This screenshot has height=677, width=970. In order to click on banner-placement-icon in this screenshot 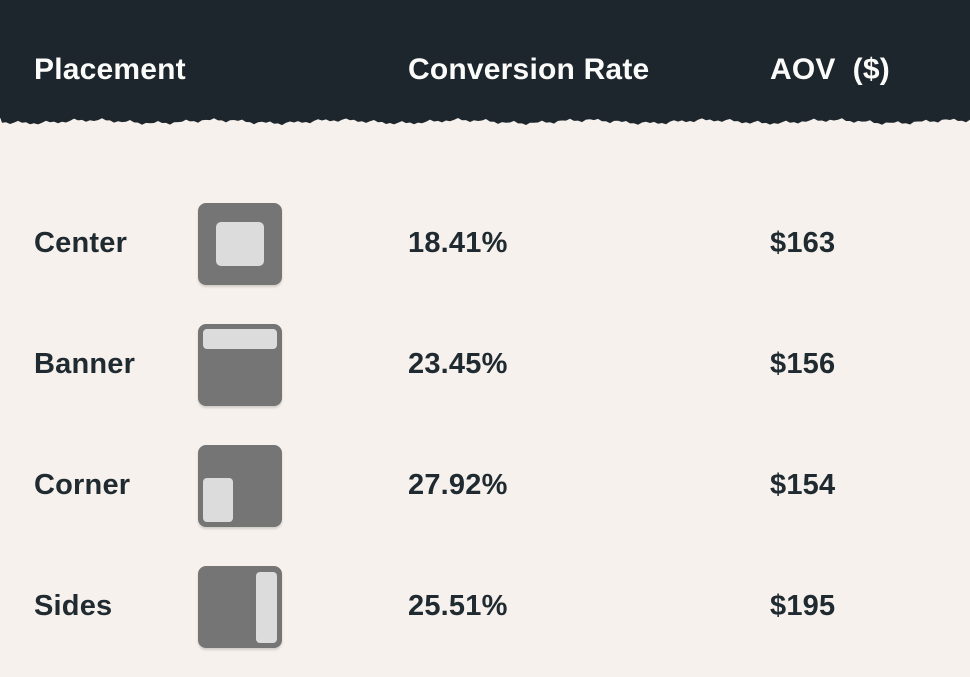, I will do `click(240, 364)`.